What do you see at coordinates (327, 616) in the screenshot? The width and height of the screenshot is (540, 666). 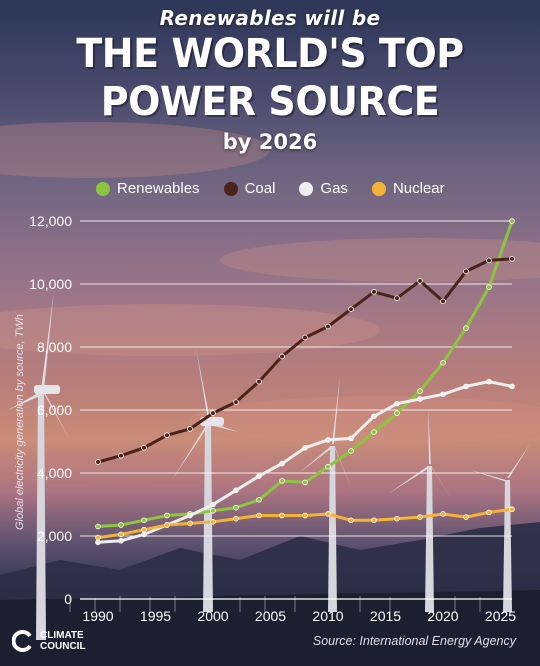 I see `x-tick-label: 2010` at bounding box center [327, 616].